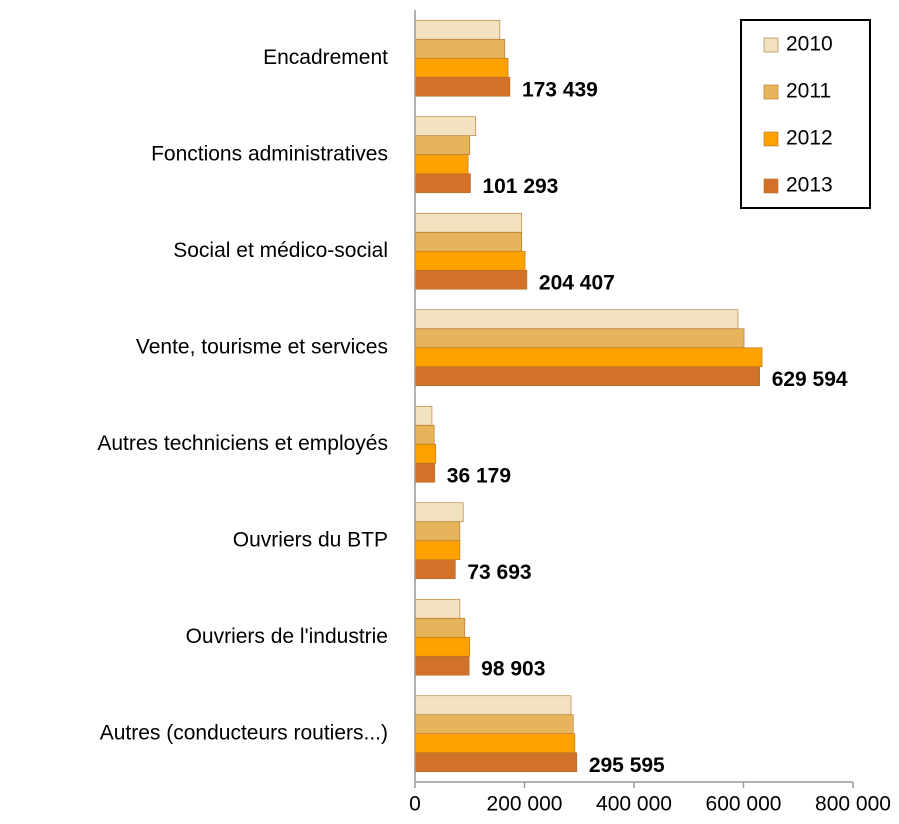  I want to click on value-label: 629 594, so click(810, 379).